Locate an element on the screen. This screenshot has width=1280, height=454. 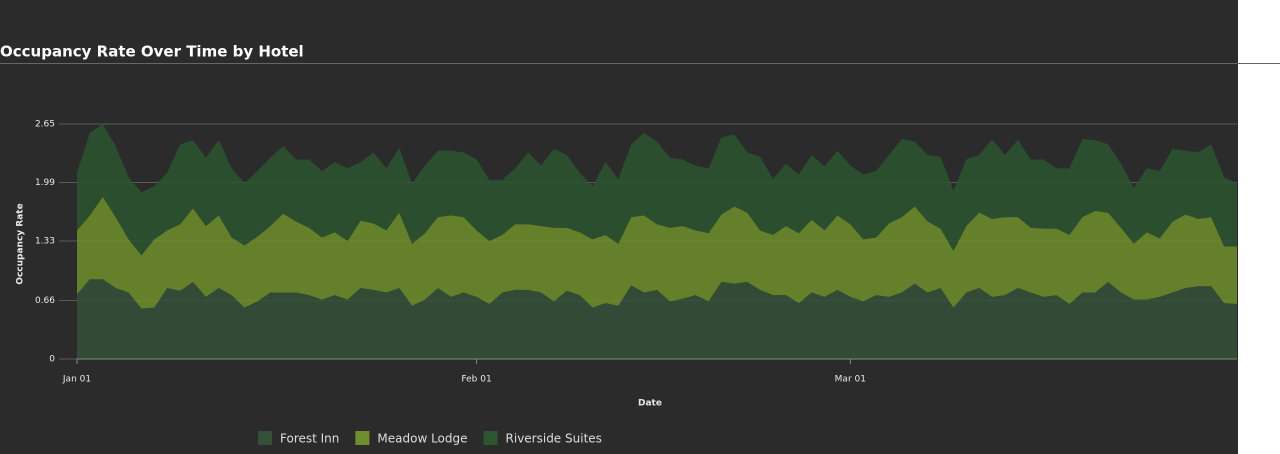
chart-title: Occupancy Rate Over Time by Hotel is located at coordinates (152, 52).